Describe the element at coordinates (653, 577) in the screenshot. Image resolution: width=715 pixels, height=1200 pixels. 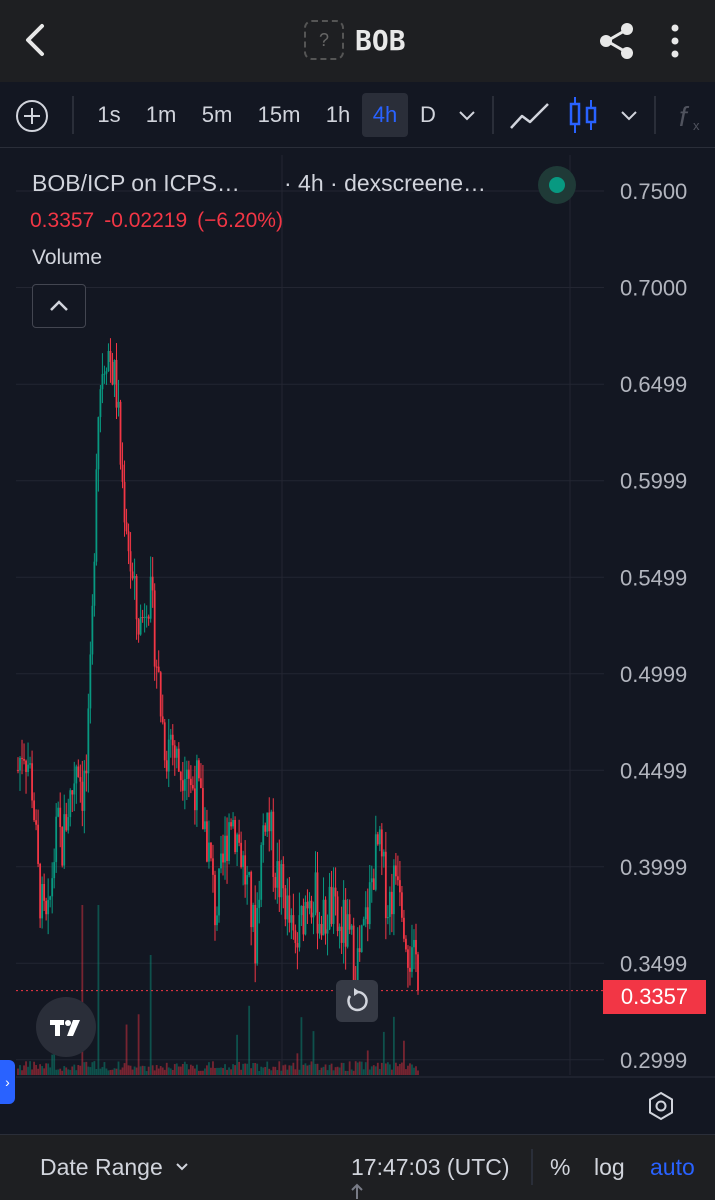
I see `y-tick-label: 0.5499` at that location.